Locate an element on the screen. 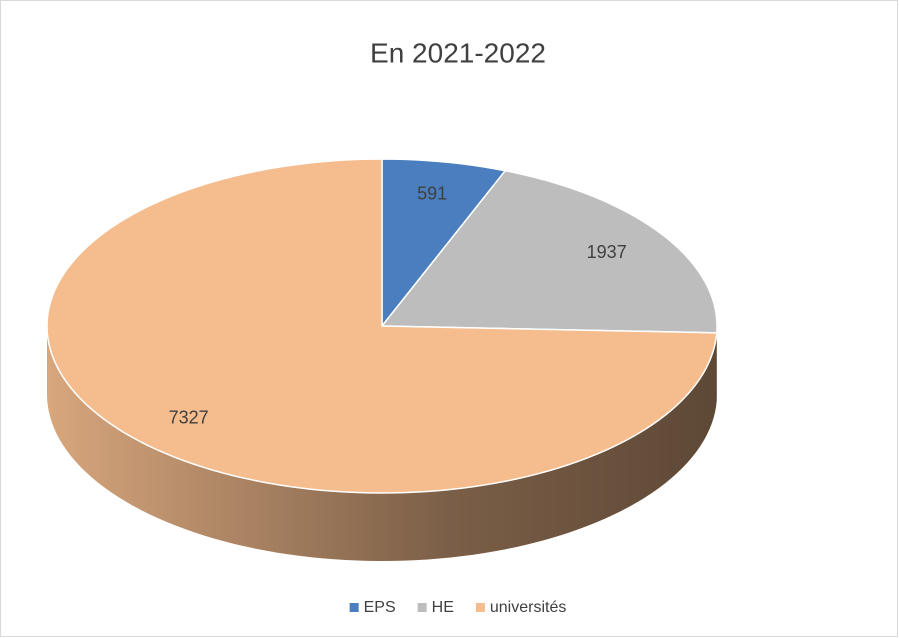 The height and width of the screenshot is (638, 899). legend-label: EPS is located at coordinates (380, 607).